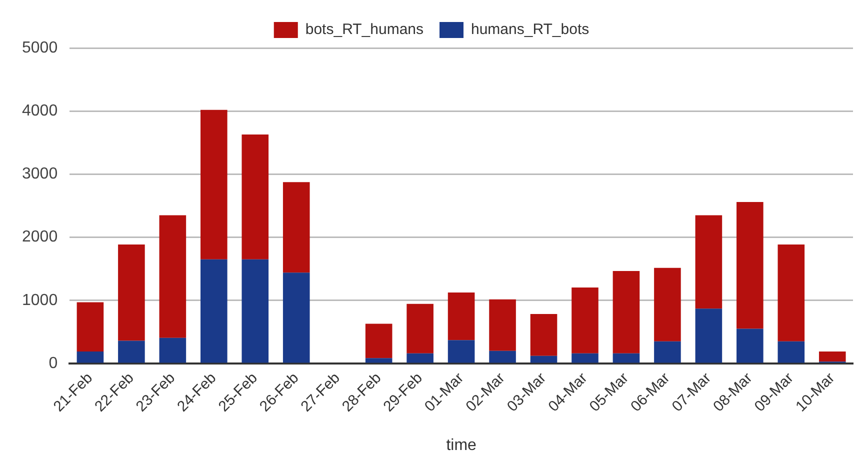 The width and height of the screenshot is (863, 463). I want to click on x-axis-title: time, so click(461, 445).